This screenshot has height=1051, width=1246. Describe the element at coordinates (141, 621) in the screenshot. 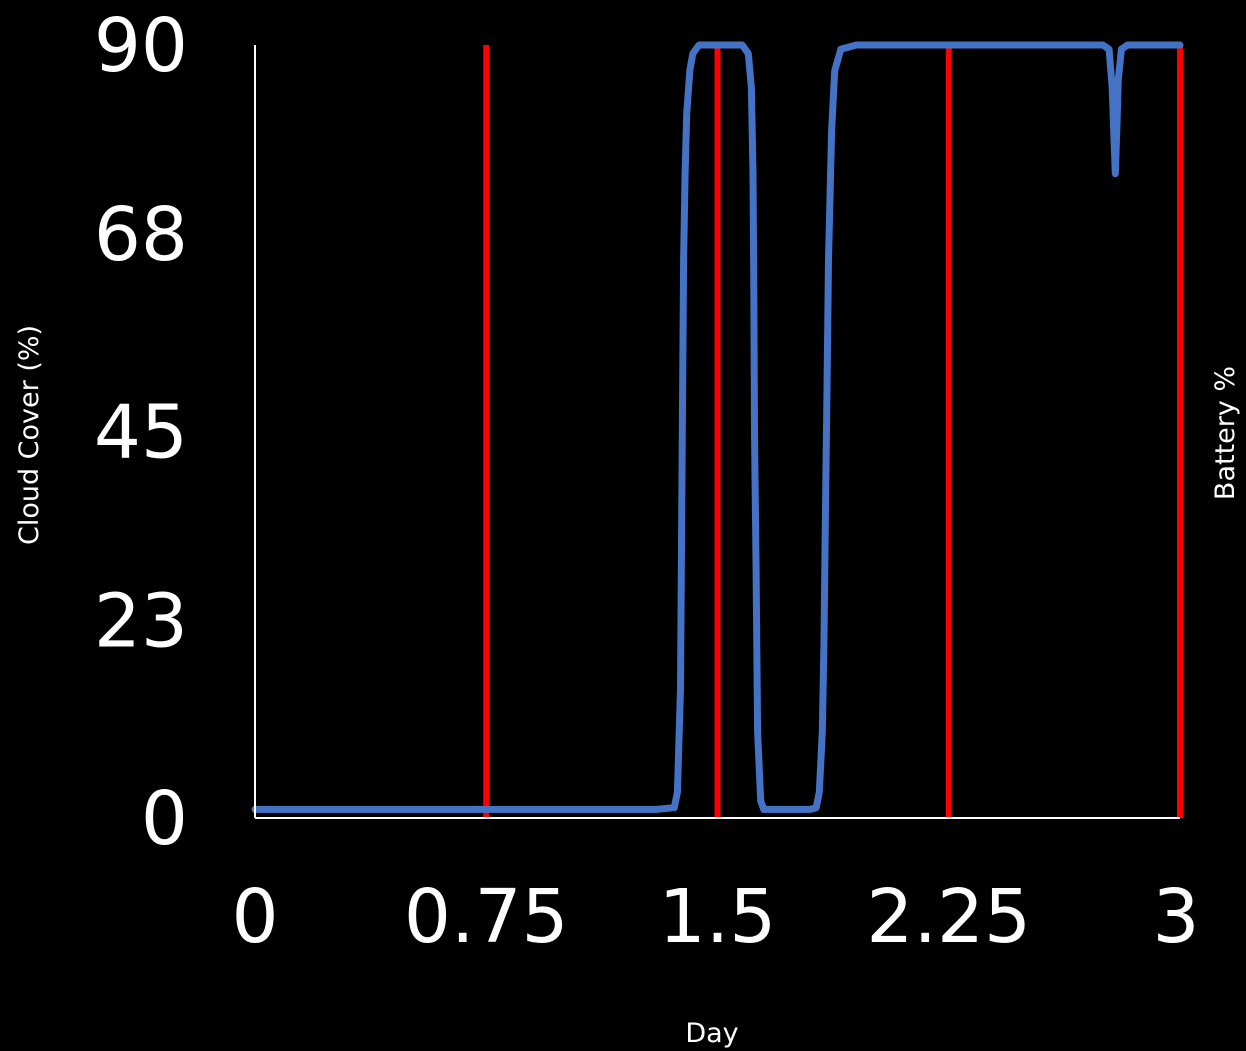

I see `y-tick-label: 23` at that location.